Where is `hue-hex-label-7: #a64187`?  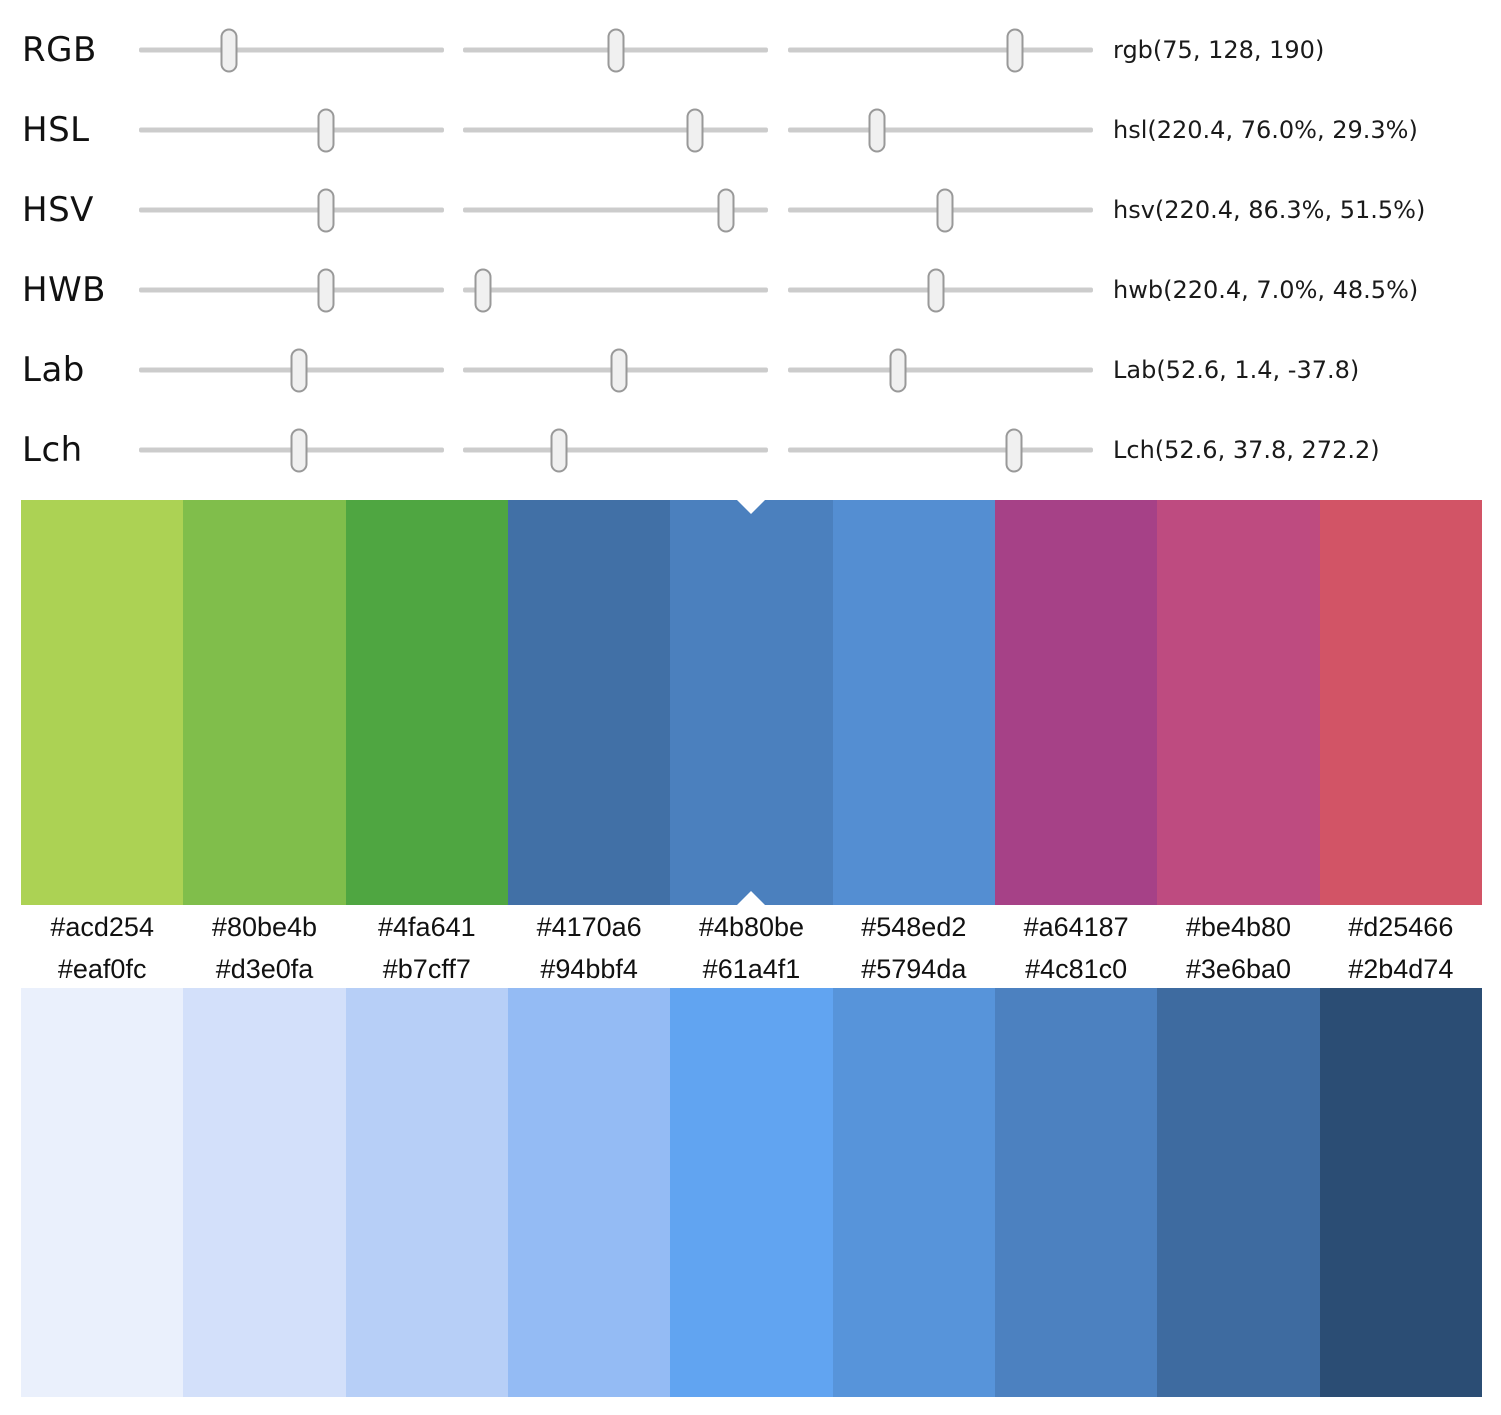
hue-hex-label-7: #a64187 is located at coordinates (1076, 927).